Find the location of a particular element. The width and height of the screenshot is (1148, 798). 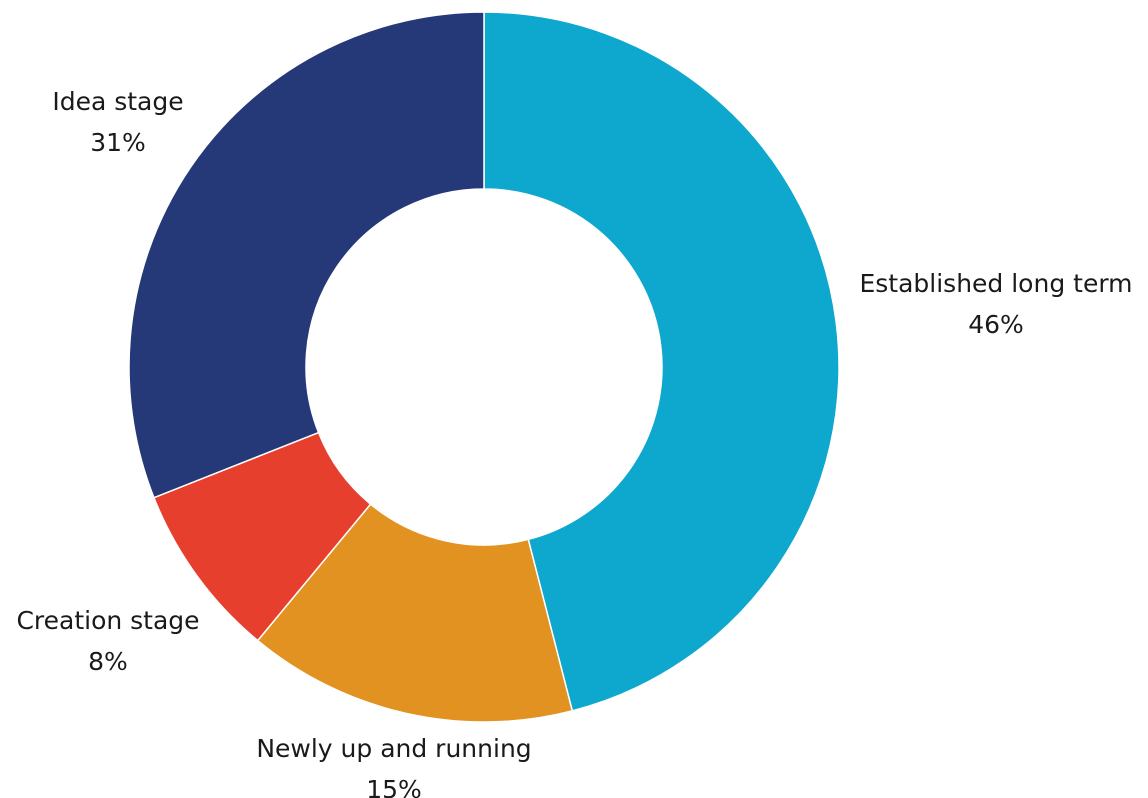

slice-value-idea-stage: 31% is located at coordinates (118, 142).